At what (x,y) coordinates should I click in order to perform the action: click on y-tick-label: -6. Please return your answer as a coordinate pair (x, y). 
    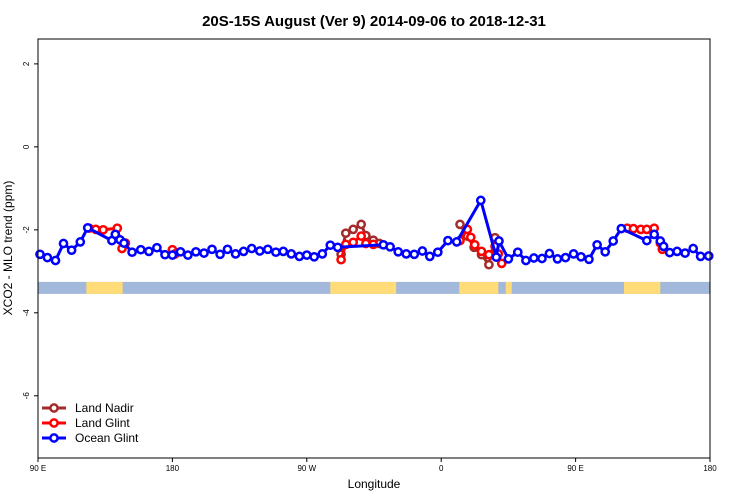
    Looking at the image, I should click on (26, 396).